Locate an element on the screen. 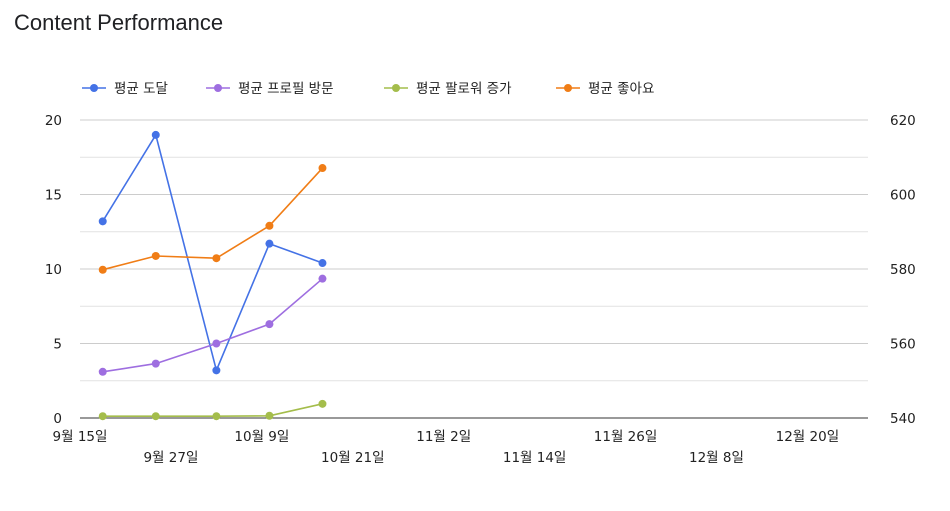 This screenshot has width=950, height=511. y-left-tick-label: 20 is located at coordinates (53, 121).